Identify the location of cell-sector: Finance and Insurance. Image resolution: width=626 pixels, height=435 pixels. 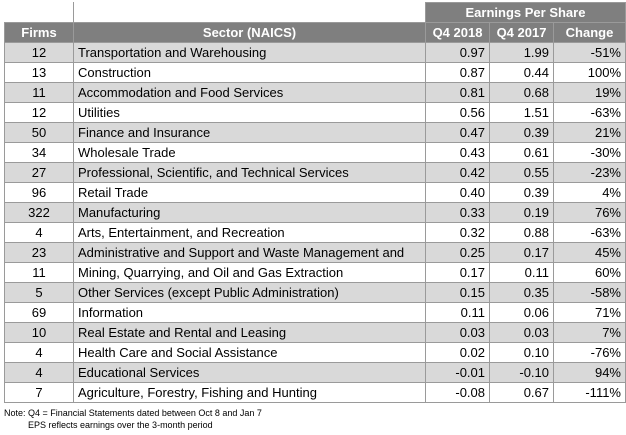
(249, 132).